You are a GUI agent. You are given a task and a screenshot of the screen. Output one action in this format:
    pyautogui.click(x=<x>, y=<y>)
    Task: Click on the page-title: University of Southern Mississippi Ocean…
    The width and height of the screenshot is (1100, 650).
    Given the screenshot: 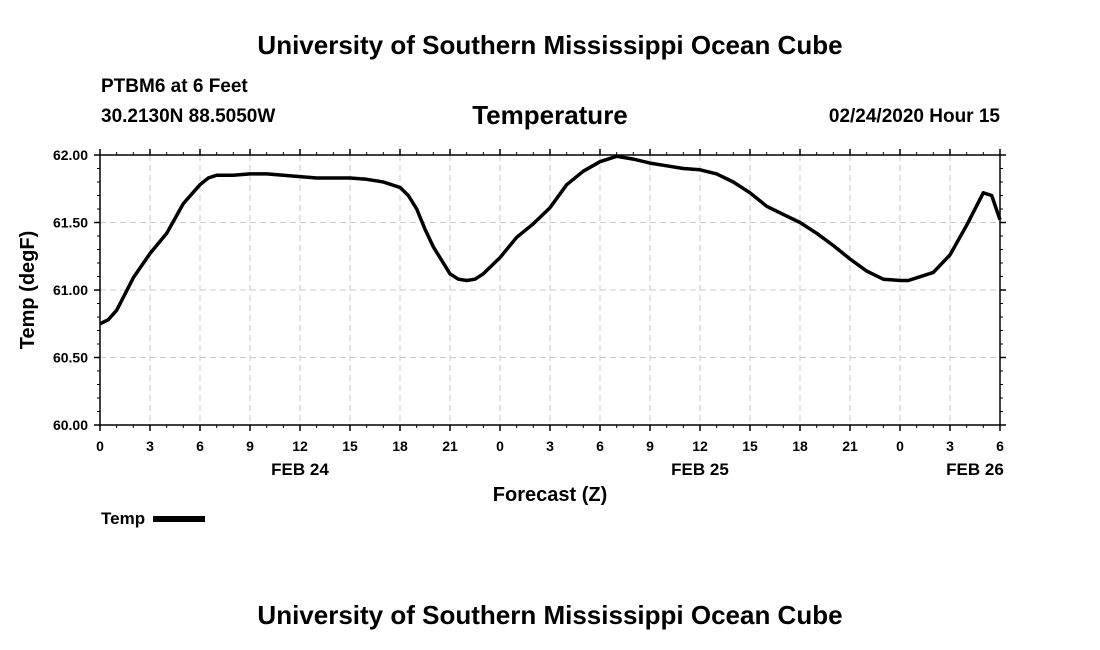 What is the action you would take?
    pyautogui.click(x=550, y=45)
    